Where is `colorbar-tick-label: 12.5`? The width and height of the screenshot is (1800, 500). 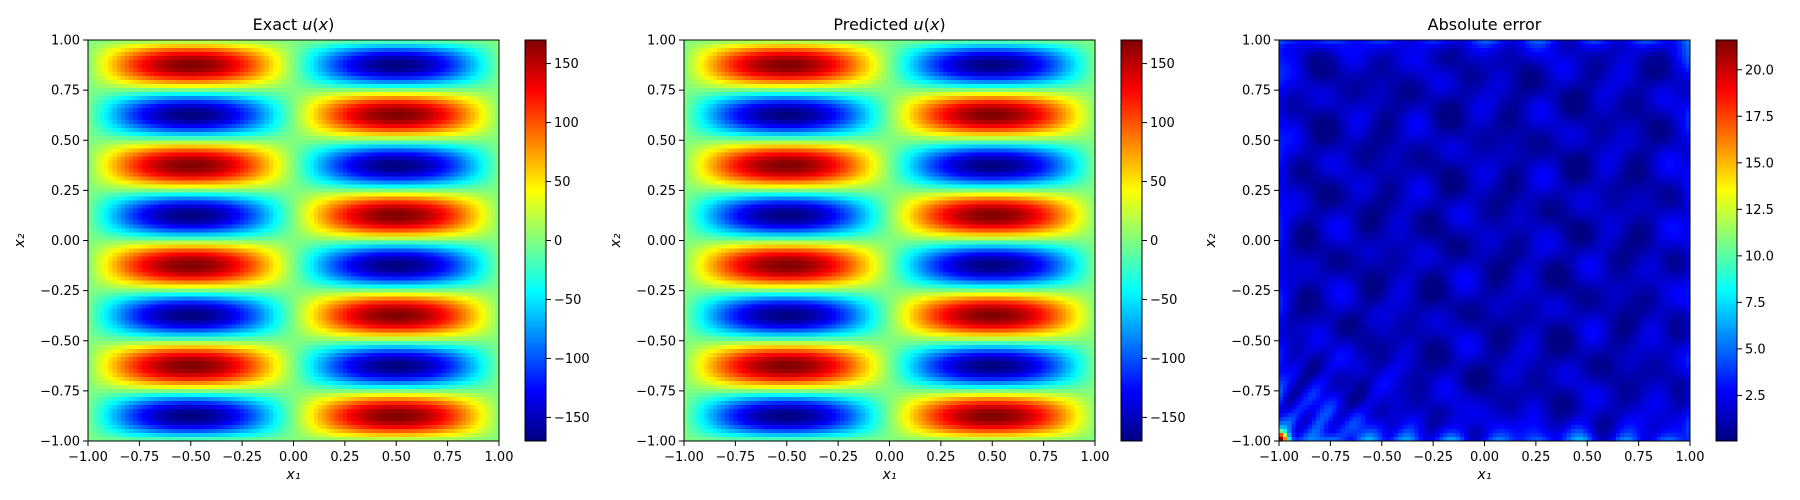
colorbar-tick-label: 12.5 is located at coordinates (1759, 210).